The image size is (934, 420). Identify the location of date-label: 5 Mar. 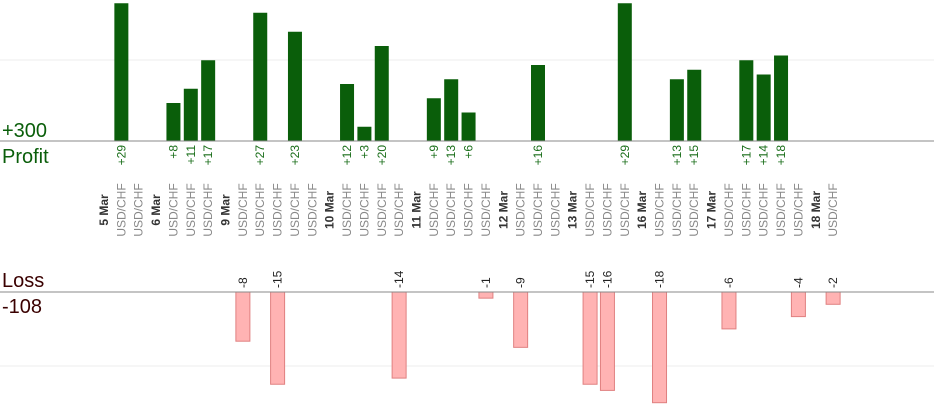
(104, 210).